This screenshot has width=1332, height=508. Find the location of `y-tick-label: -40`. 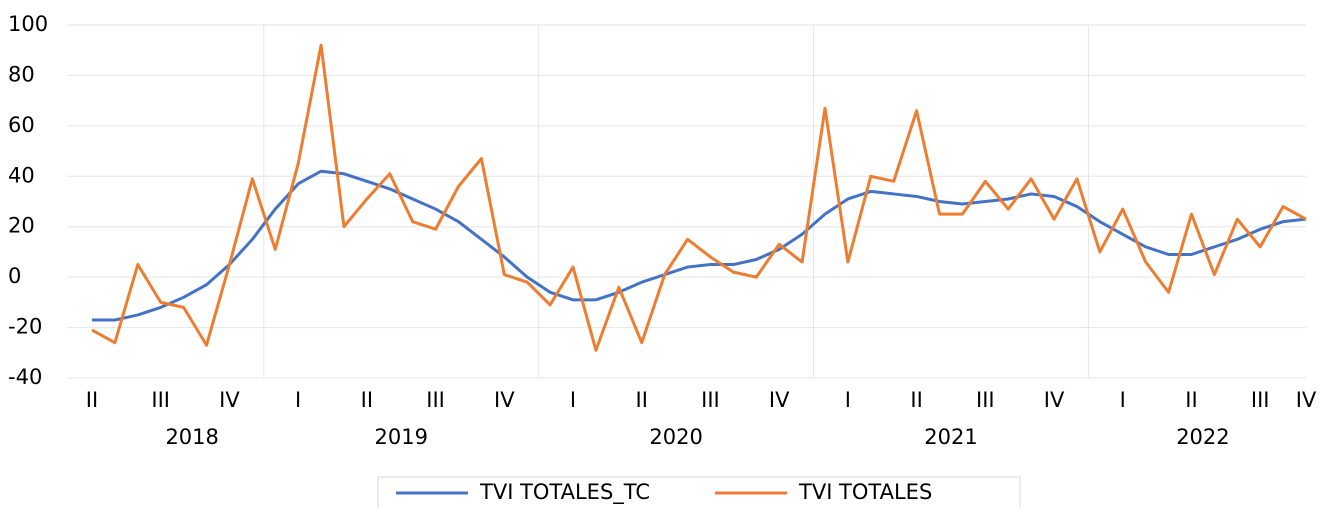

y-tick-label: -40 is located at coordinates (25, 377).